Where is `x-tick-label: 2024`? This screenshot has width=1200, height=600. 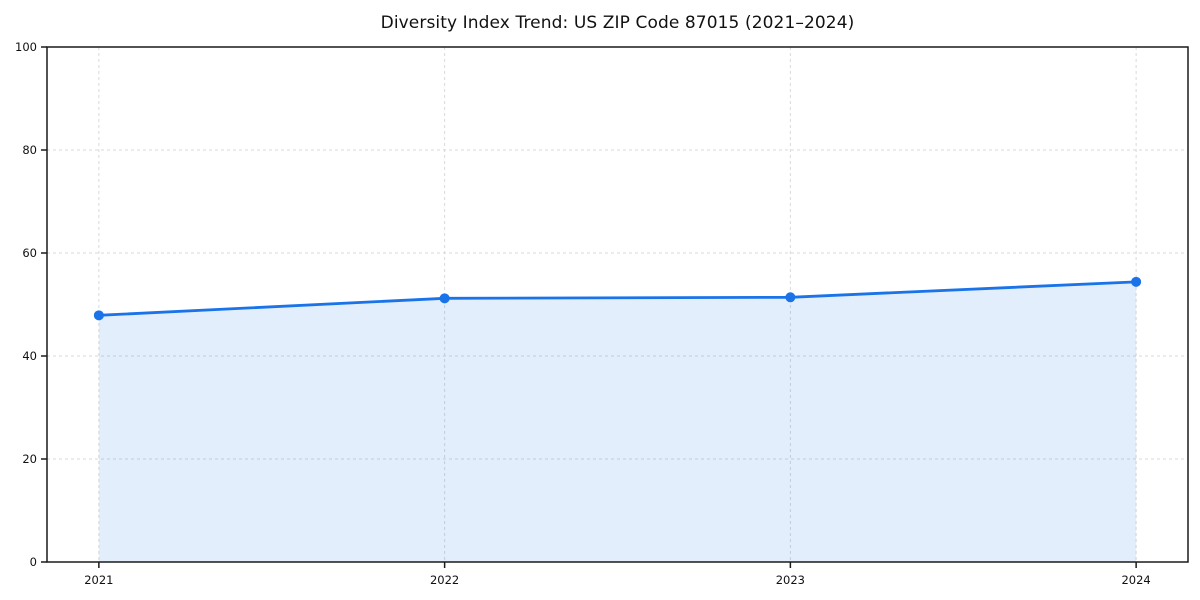 x-tick-label: 2024 is located at coordinates (1135, 580).